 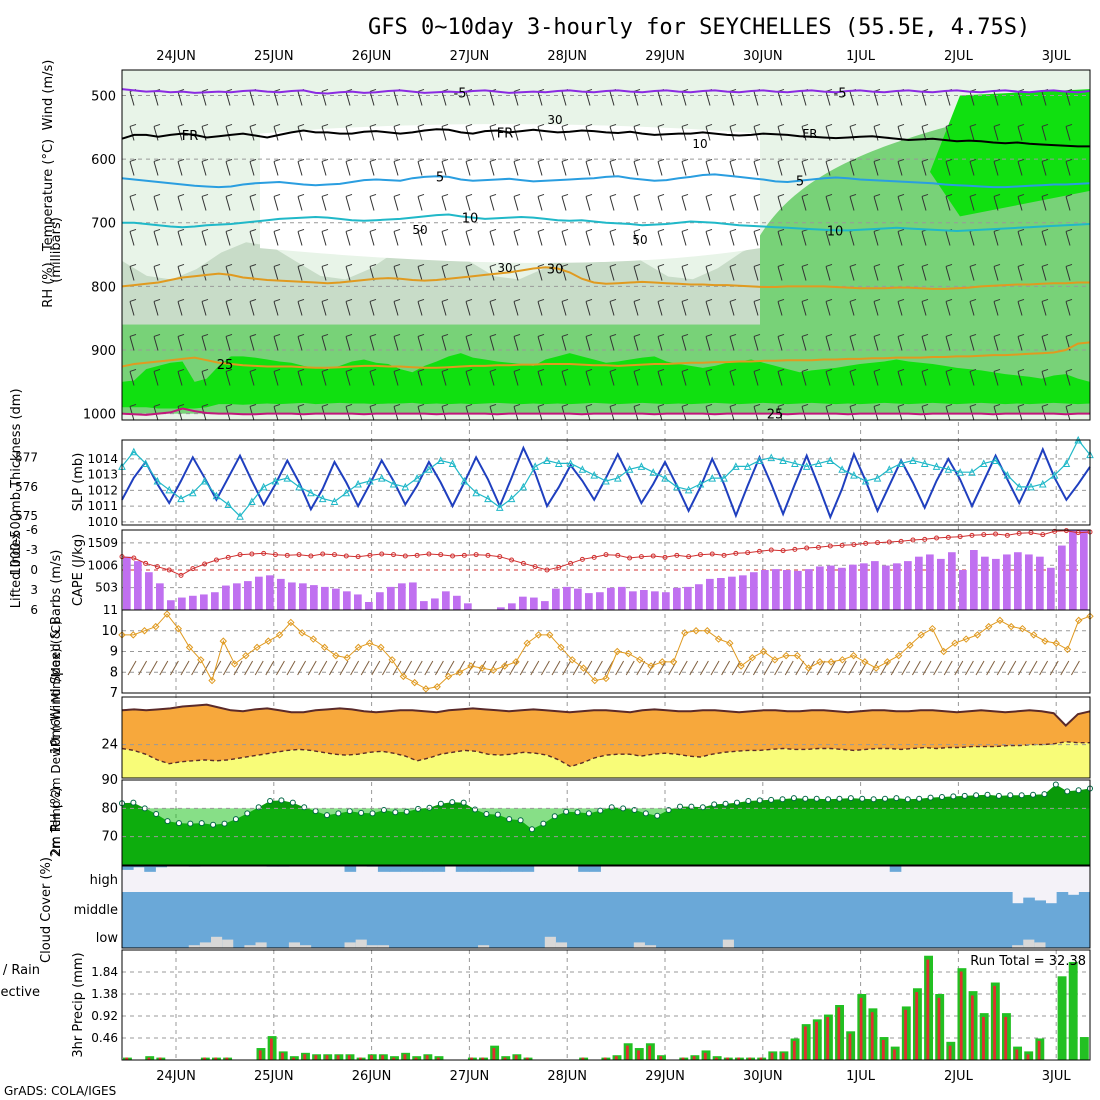 What do you see at coordinates (107, 938) in the screenshot?
I see `cloud-level-low: low` at bounding box center [107, 938].